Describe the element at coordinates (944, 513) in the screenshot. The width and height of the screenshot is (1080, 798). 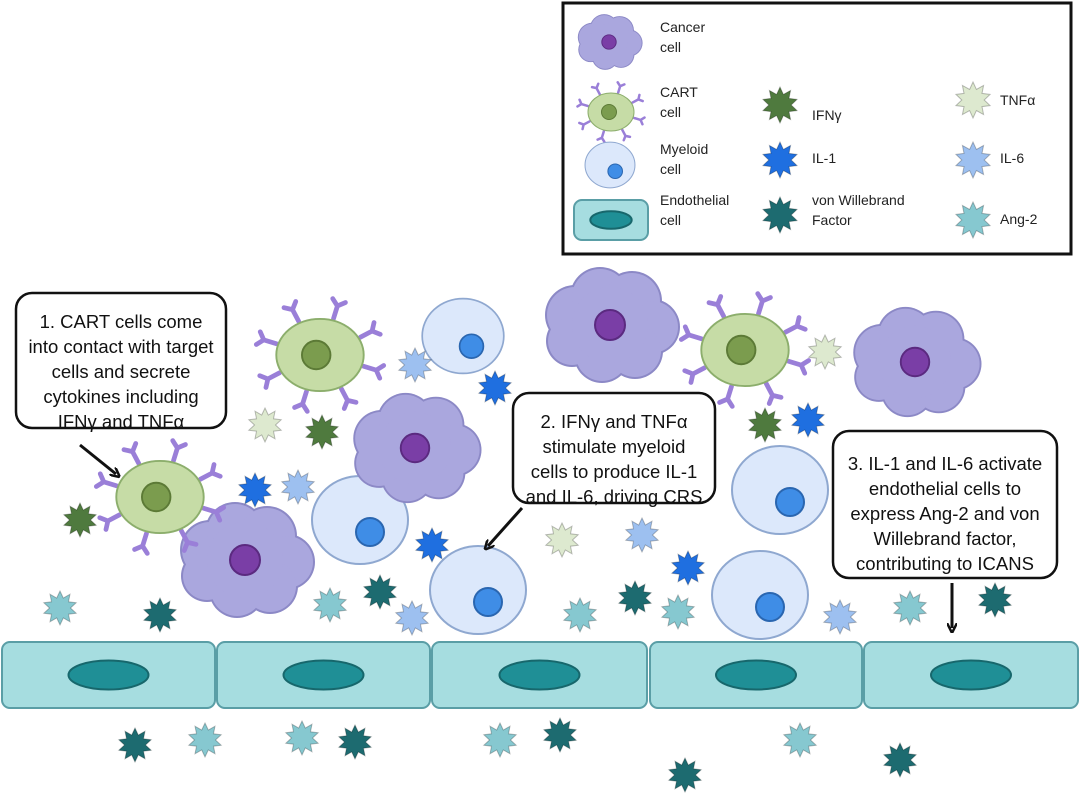
I see `callout-text: express Ang-2 and von` at that location.